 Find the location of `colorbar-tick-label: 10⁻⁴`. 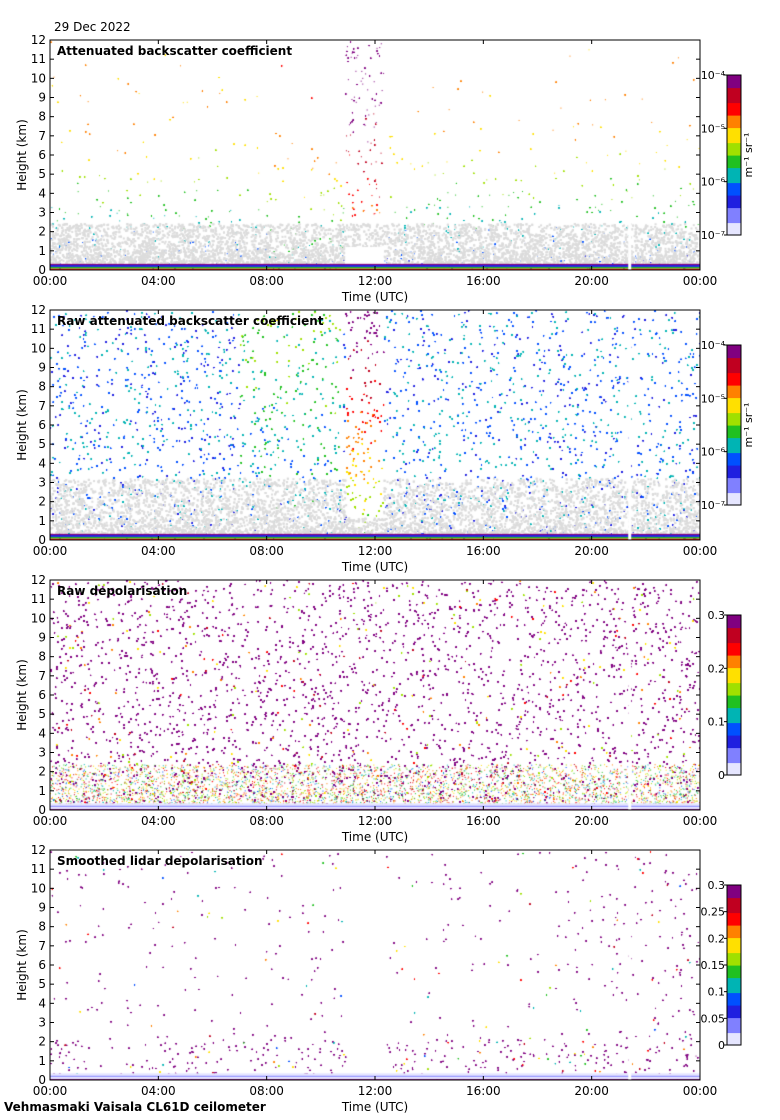

colorbar-tick-label: 10⁻⁴ is located at coordinates (713, 345).